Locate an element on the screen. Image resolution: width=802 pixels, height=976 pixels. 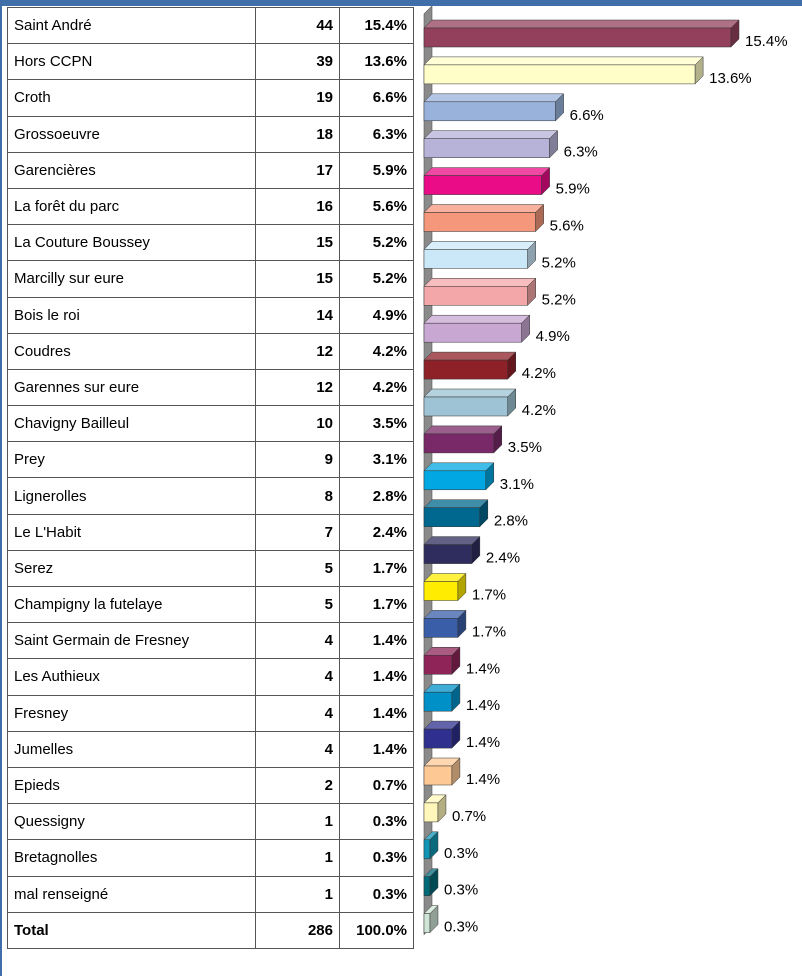
row-count: 44 is located at coordinates (297, 25).